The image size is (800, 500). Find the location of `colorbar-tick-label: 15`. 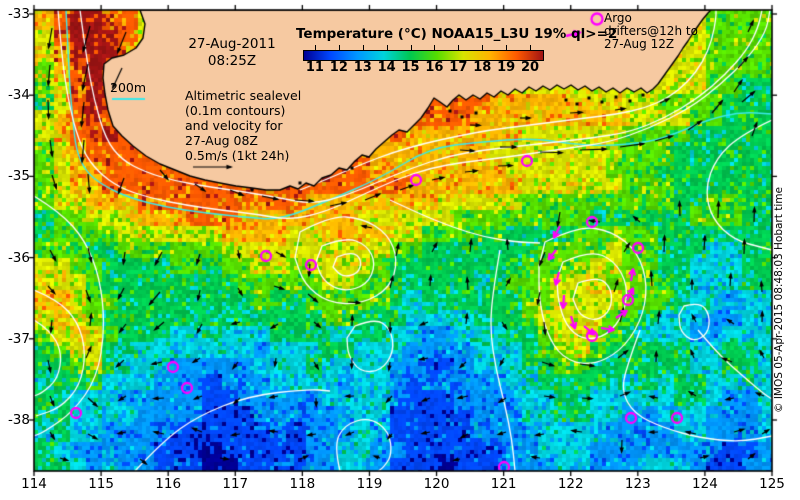

colorbar-tick-label: 15 is located at coordinates (410, 67).